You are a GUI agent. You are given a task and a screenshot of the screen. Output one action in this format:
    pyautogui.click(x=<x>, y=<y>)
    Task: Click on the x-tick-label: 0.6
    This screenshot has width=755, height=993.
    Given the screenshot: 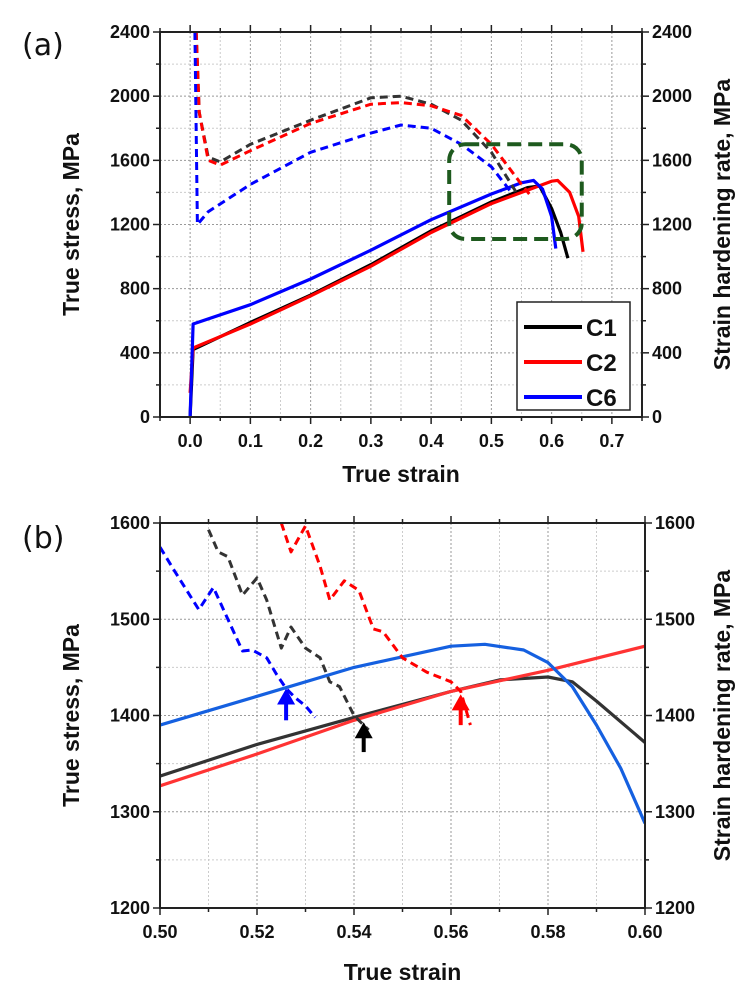 What is the action you would take?
    pyautogui.click(x=551, y=441)
    